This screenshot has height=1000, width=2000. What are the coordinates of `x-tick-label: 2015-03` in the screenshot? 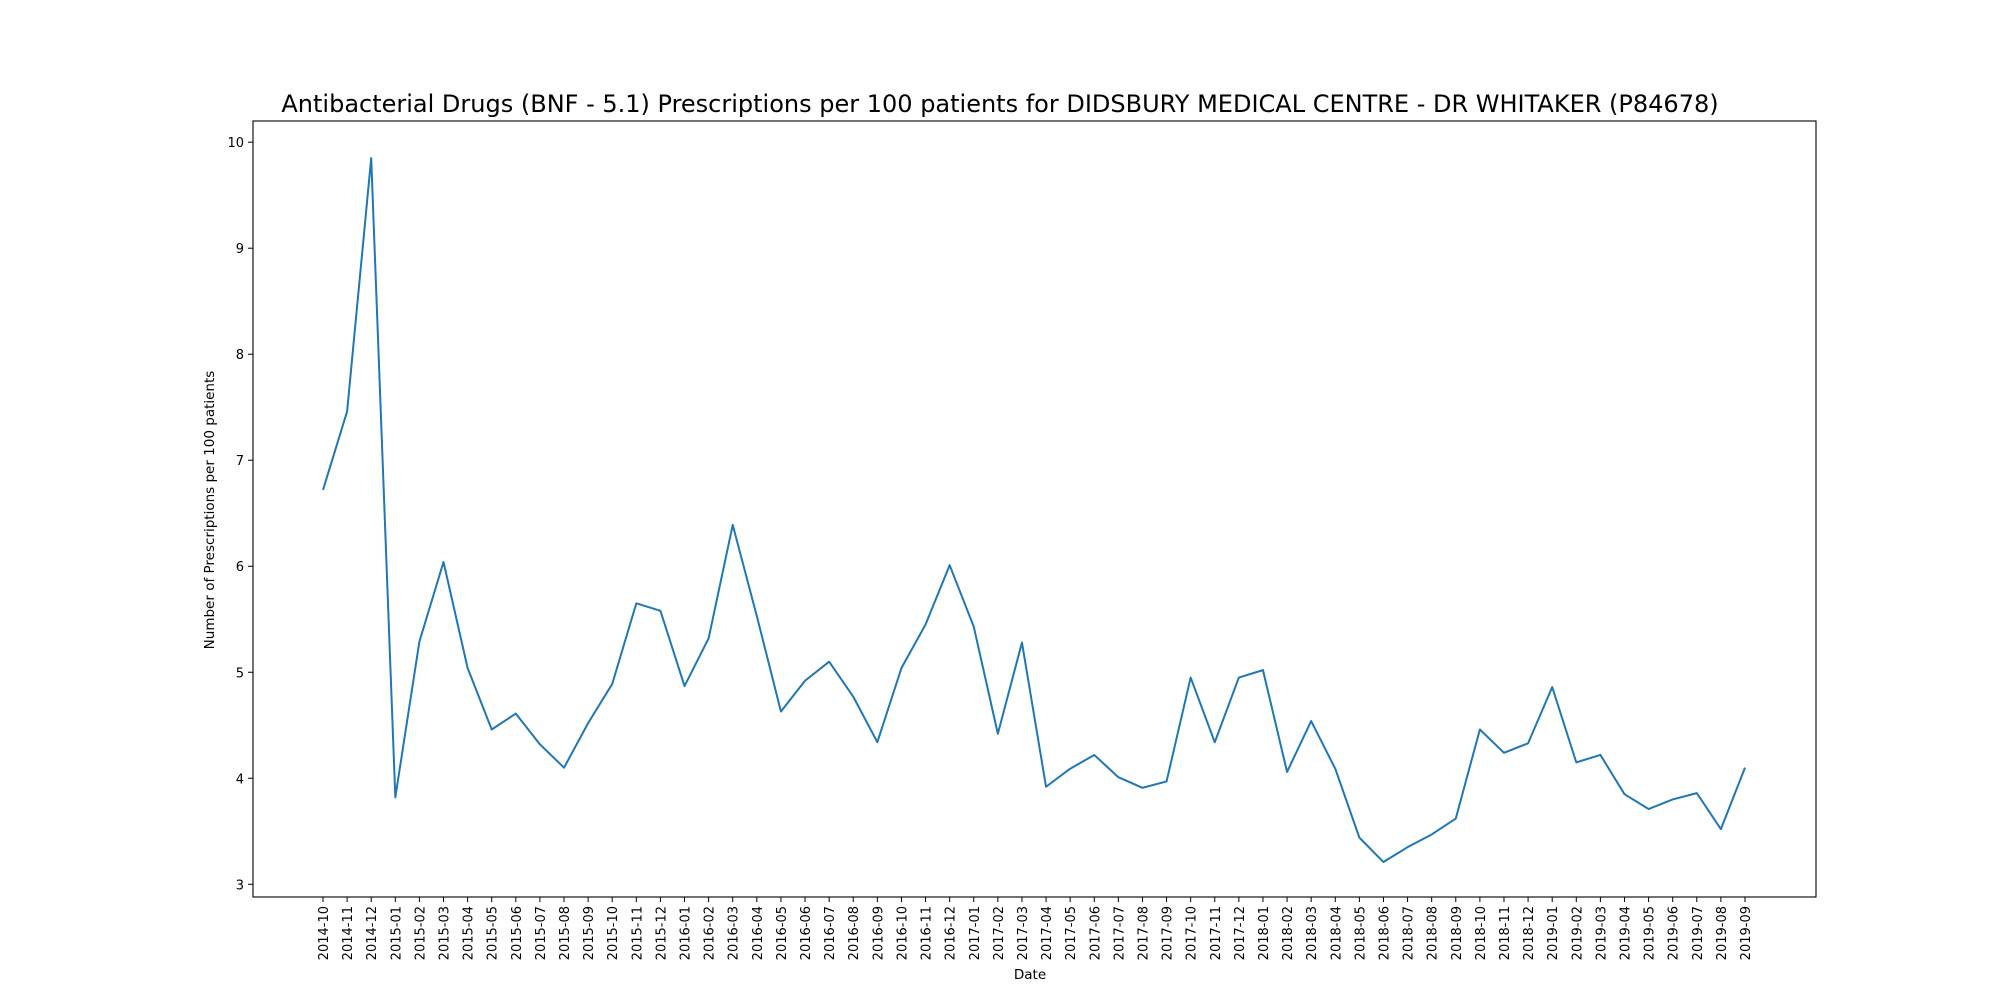 It's located at (445, 933).